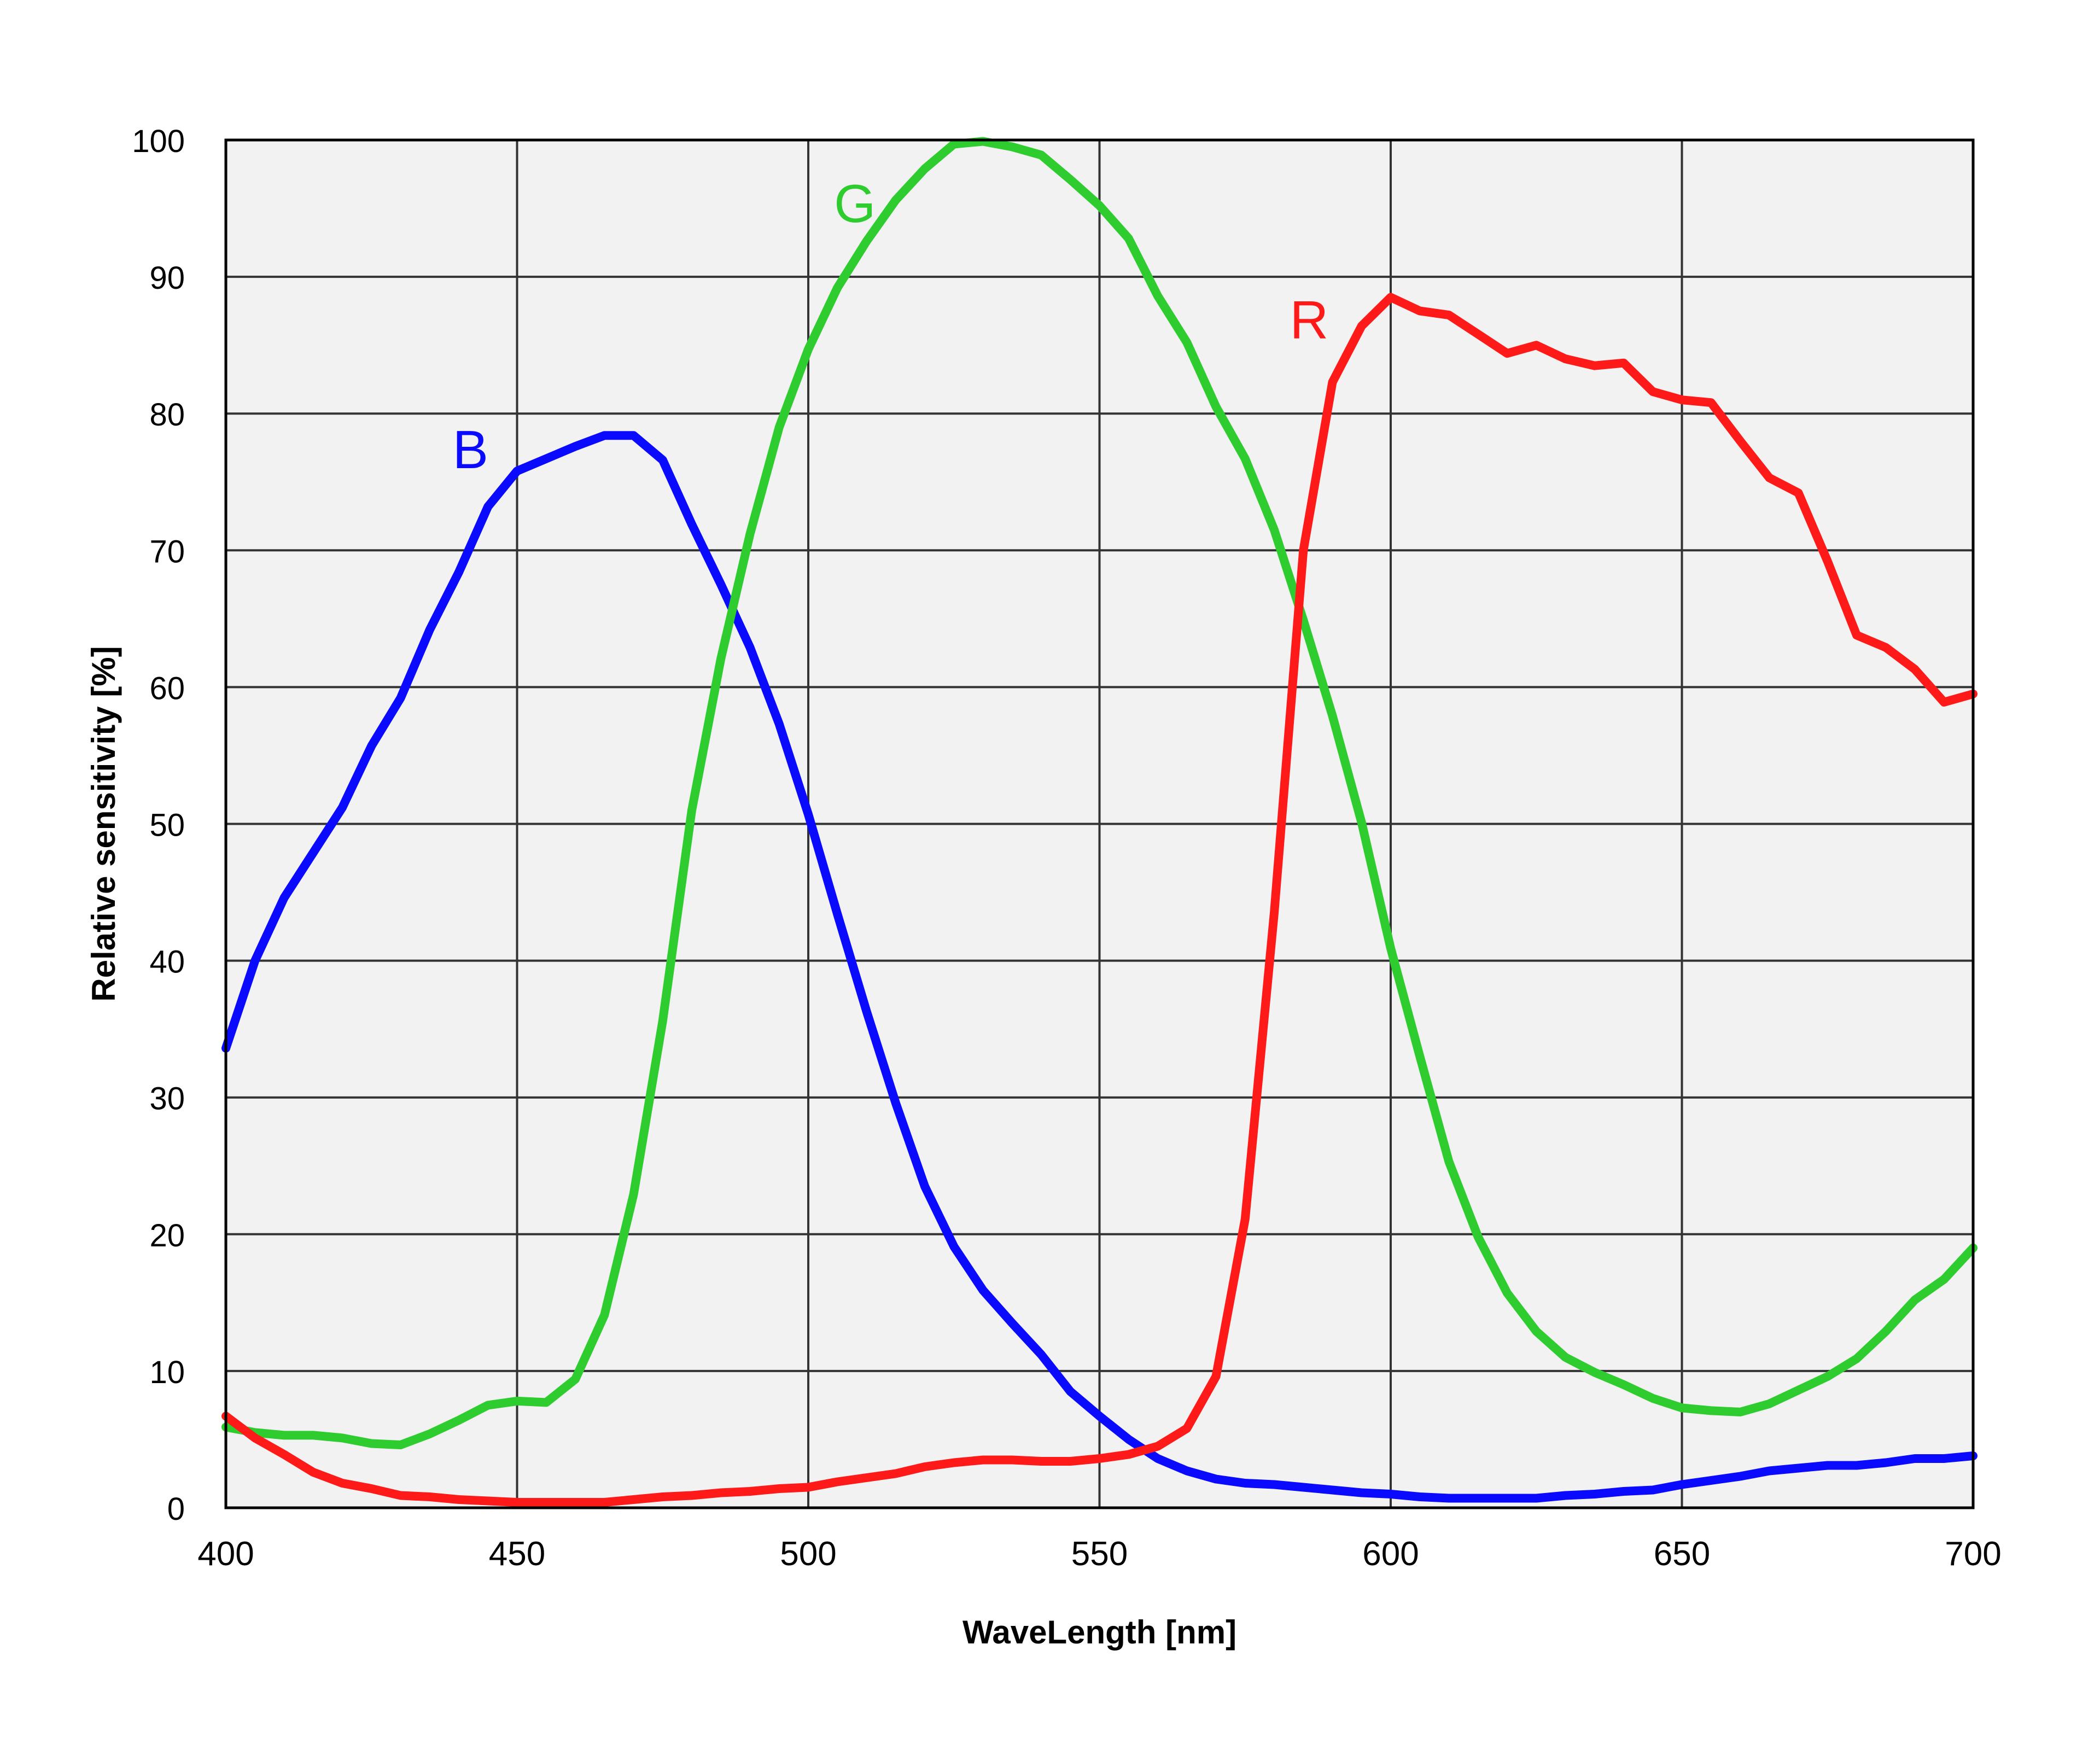  I want to click on x-tick-label: 650, so click(1682, 1554).